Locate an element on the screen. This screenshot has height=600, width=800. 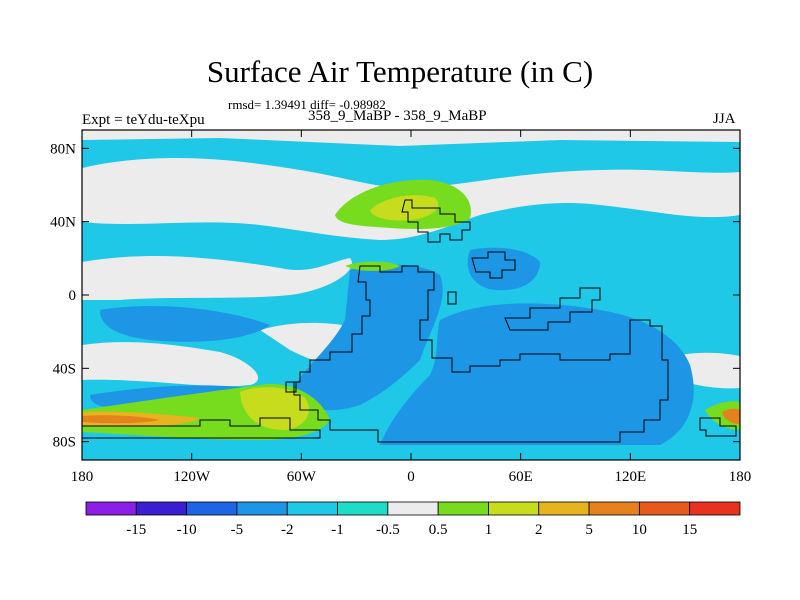
y-tick-label: 40N is located at coordinates (63, 223).